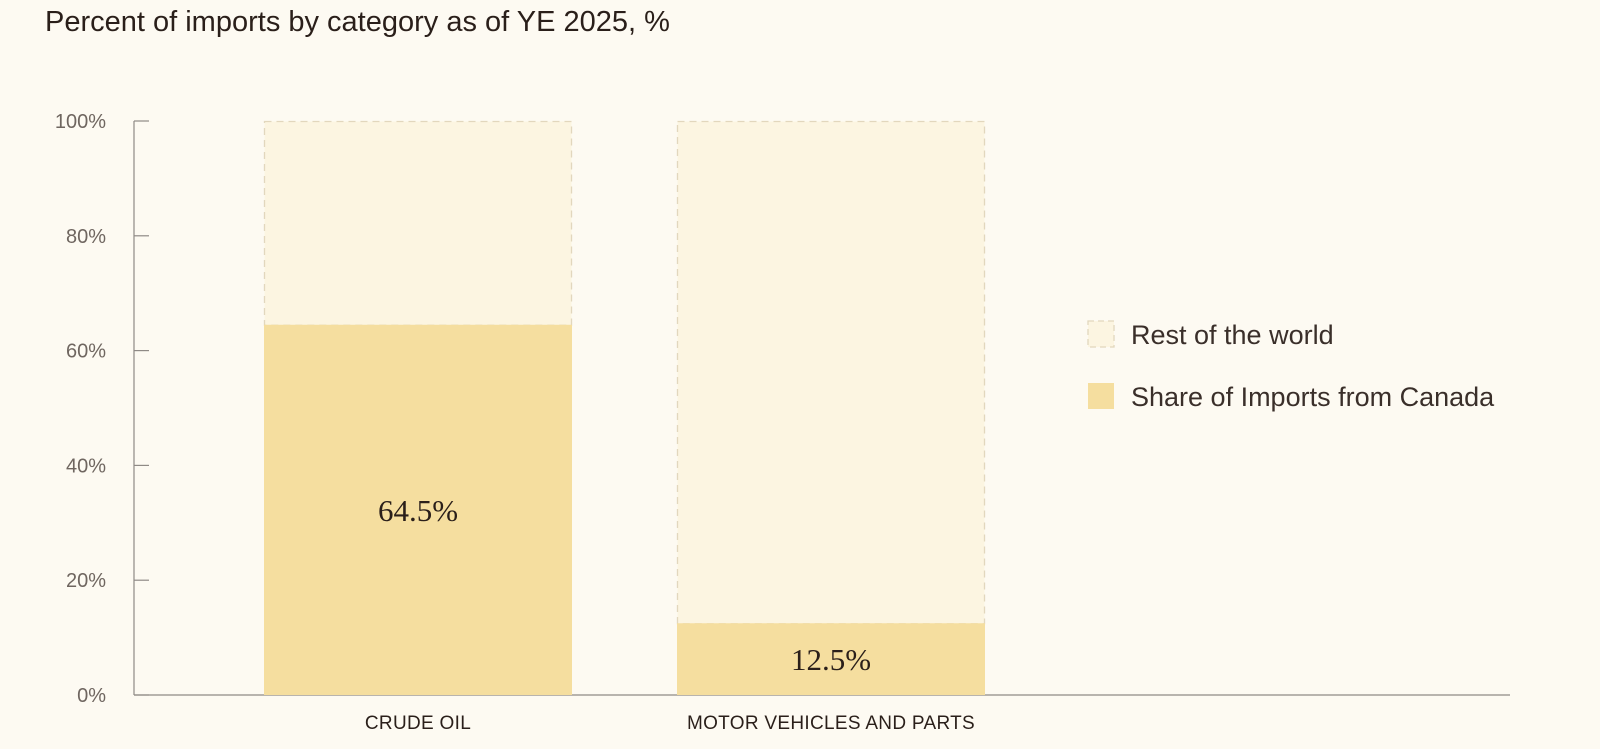 Image resolution: width=1600 pixels, height=749 pixels. What do you see at coordinates (418, 723) in the screenshot?
I see `x-category-label: CRUDE OIL` at bounding box center [418, 723].